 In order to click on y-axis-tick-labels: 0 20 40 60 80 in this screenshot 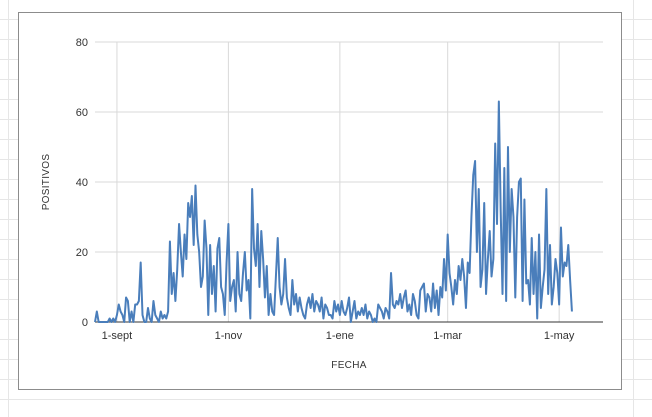, I will do `click(82, 183)`.